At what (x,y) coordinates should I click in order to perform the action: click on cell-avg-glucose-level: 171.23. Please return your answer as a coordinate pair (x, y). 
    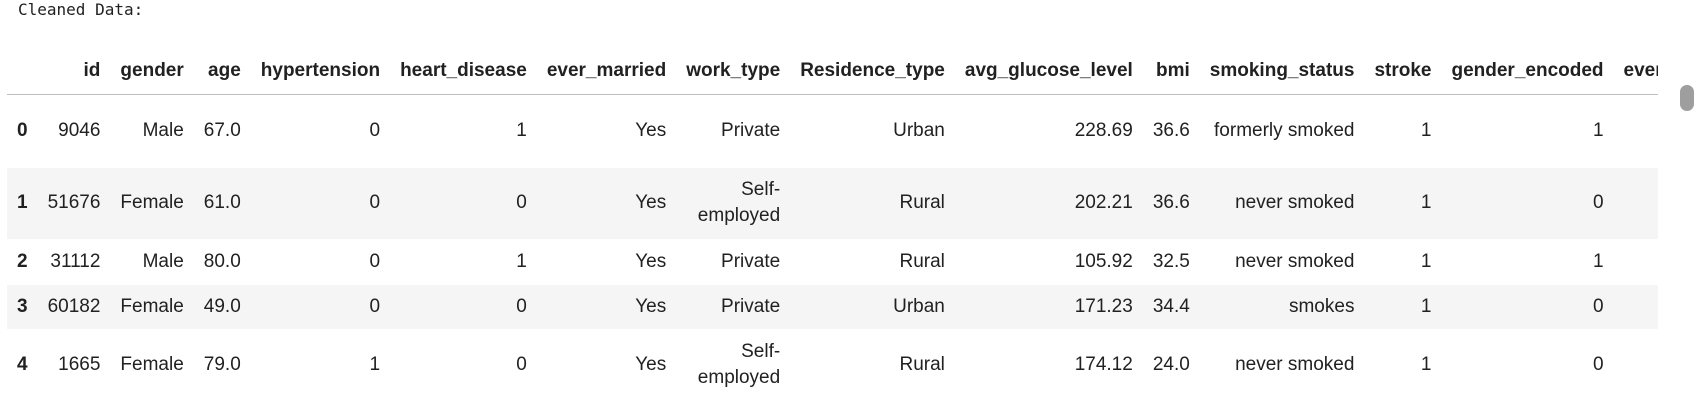
    Looking at the image, I should click on (1103, 306).